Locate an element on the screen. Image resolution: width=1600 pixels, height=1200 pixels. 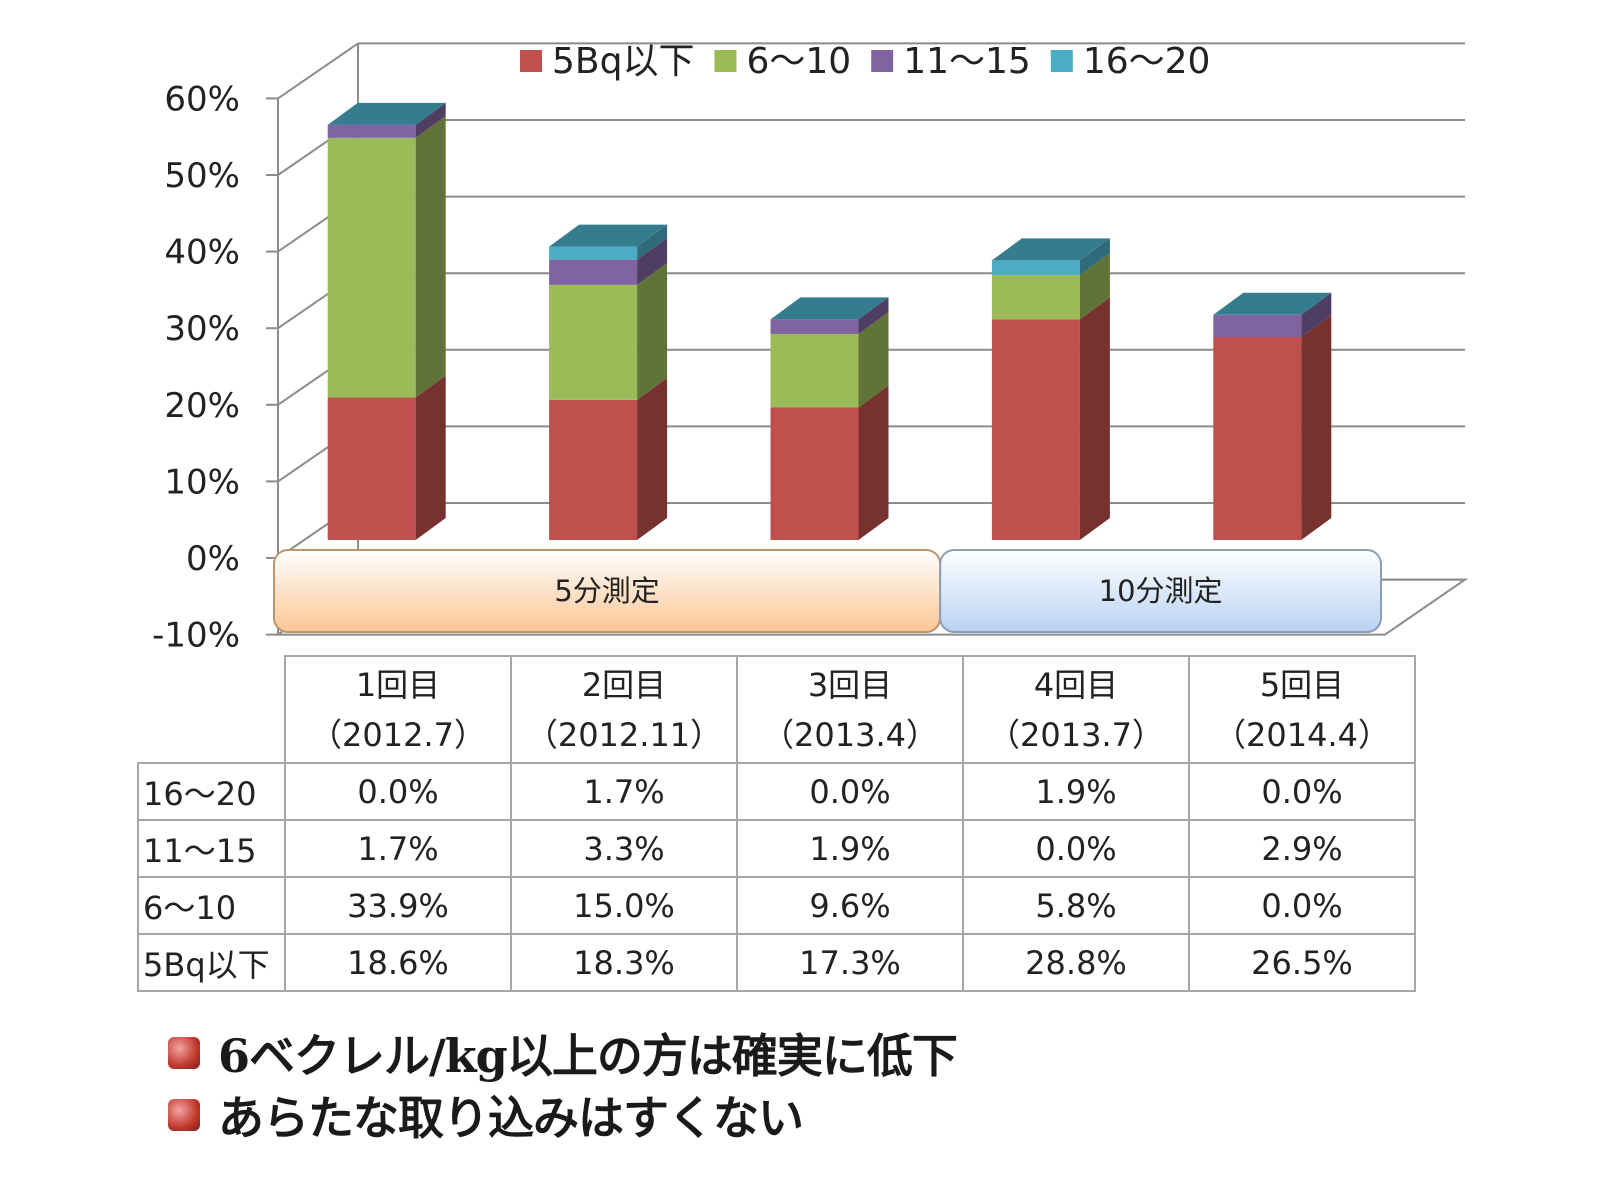
legend-label: 16～20 is located at coordinates (1147, 61).